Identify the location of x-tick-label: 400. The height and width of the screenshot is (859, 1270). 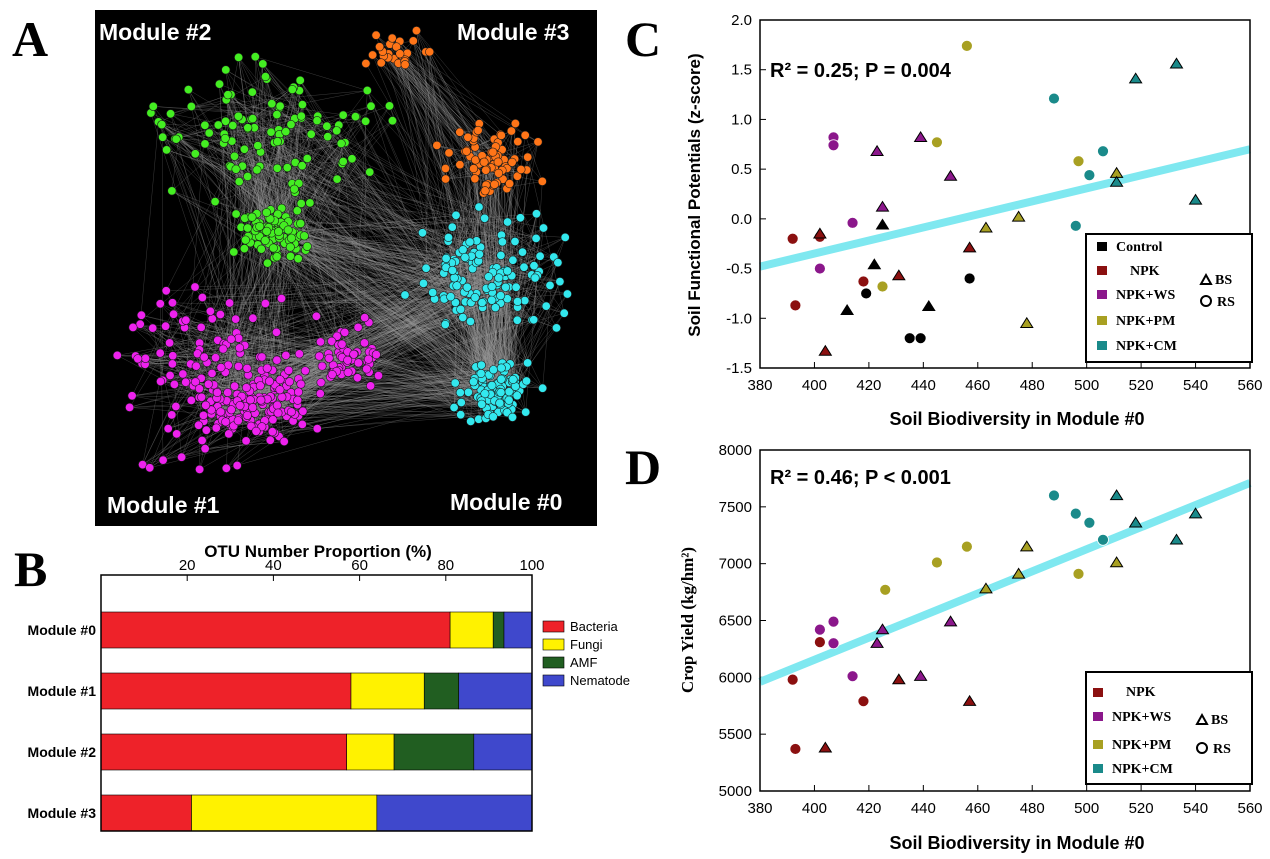
(814, 808).